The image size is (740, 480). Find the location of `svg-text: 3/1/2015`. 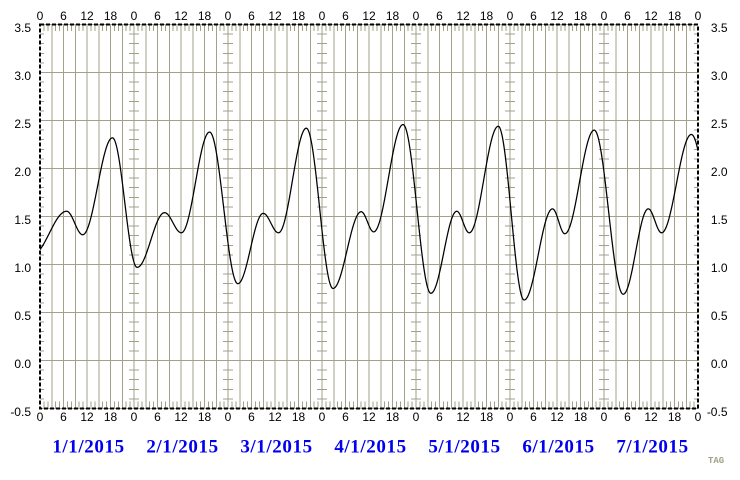

svg-text: 3/1/2015 is located at coordinates (276, 447).